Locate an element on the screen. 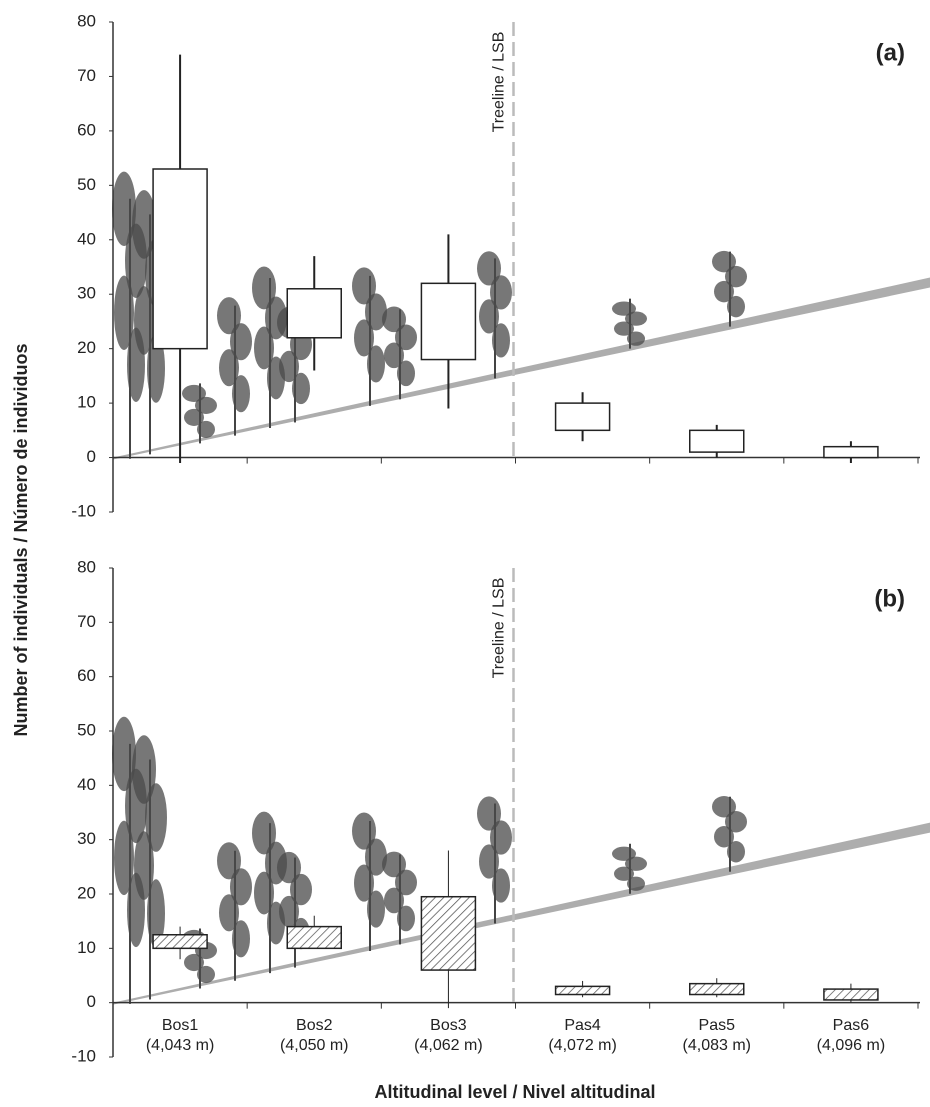 This screenshot has width=930, height=1107. x-tick-sublabel: (4,083 m) is located at coordinates (717, 1045).